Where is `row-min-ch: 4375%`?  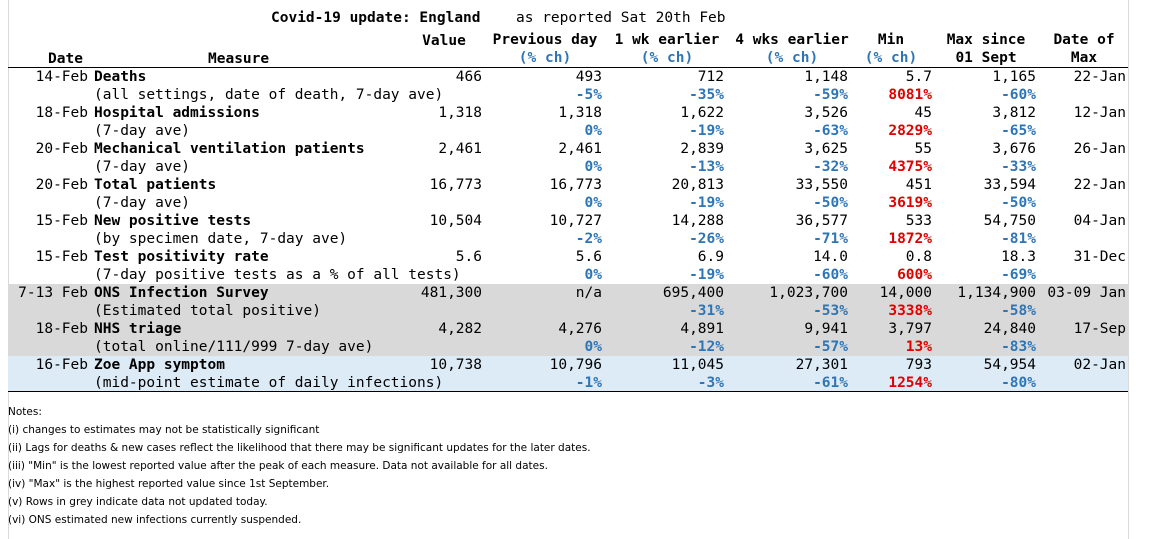 row-min-ch: 4375% is located at coordinates (910, 167).